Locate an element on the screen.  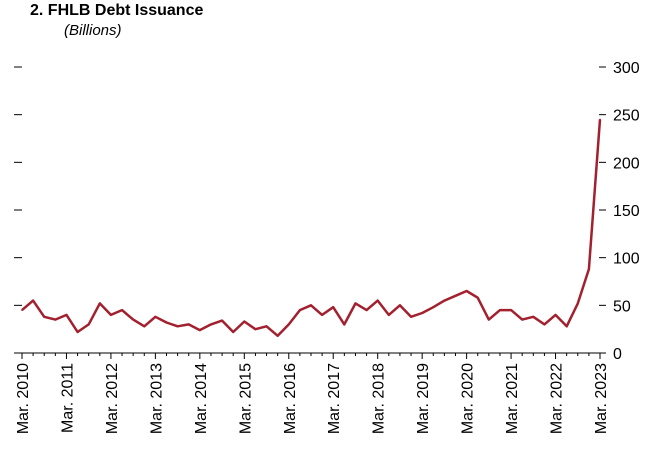
x-tick-label: Mar. 2021 is located at coordinates (512, 398).